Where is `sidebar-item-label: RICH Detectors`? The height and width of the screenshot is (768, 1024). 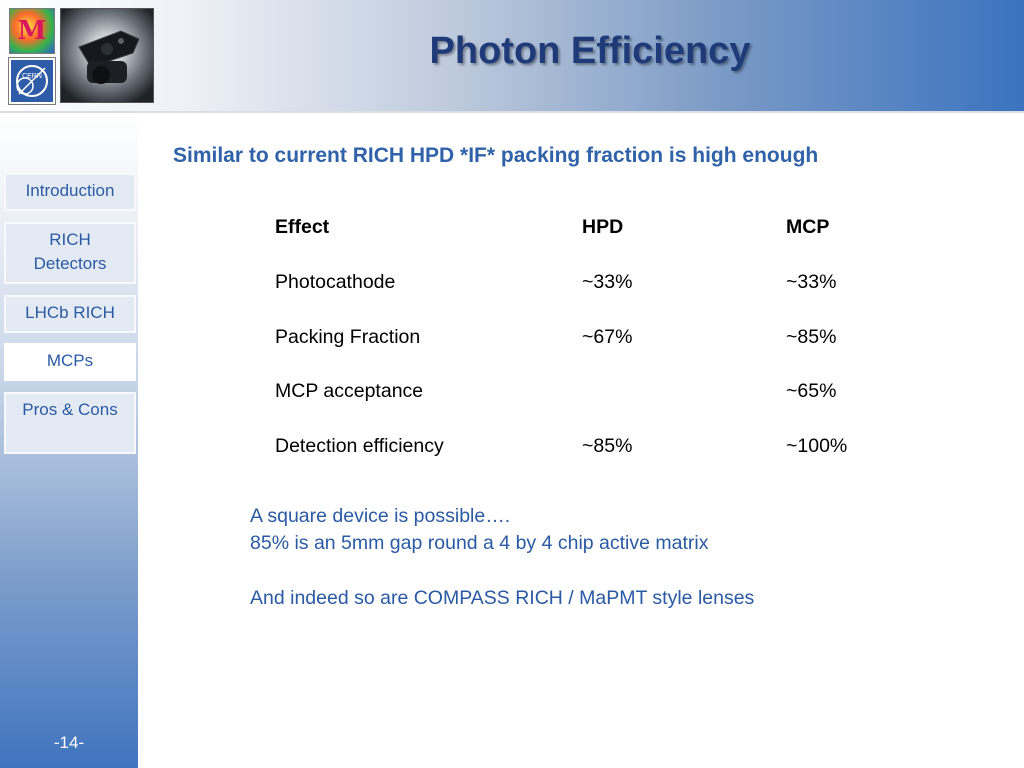 sidebar-item-label: RICH Detectors is located at coordinates (70, 251).